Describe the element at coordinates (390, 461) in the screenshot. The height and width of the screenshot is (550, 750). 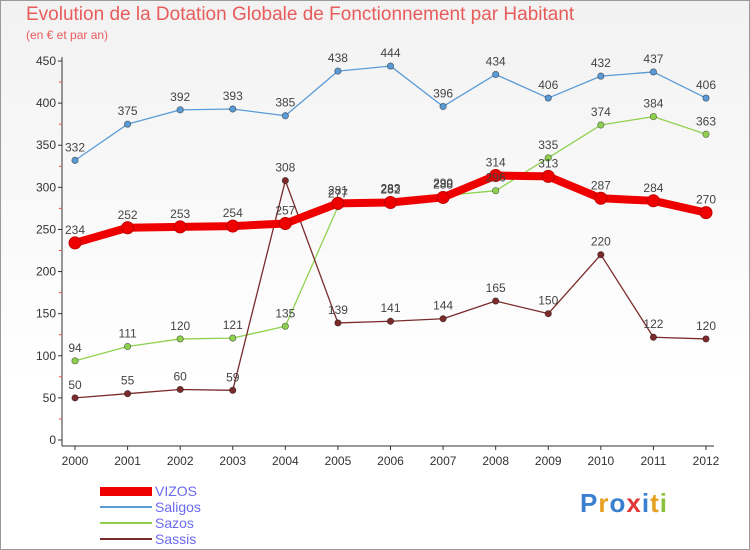
I see `x-tick-label: 2006` at that location.